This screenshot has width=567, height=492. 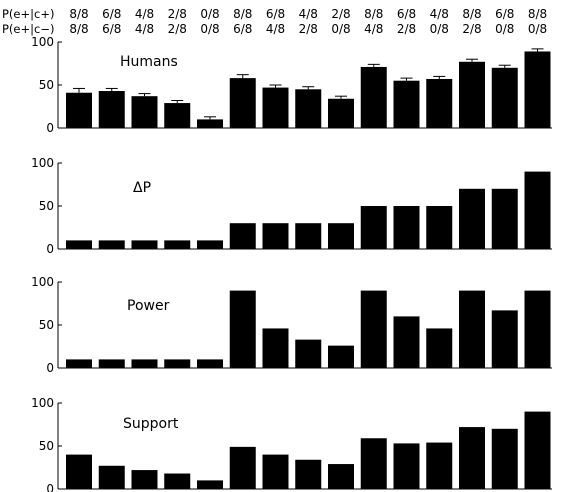 I want to click on pc-minus-row-label: P(e+|c−), so click(x=28, y=29).